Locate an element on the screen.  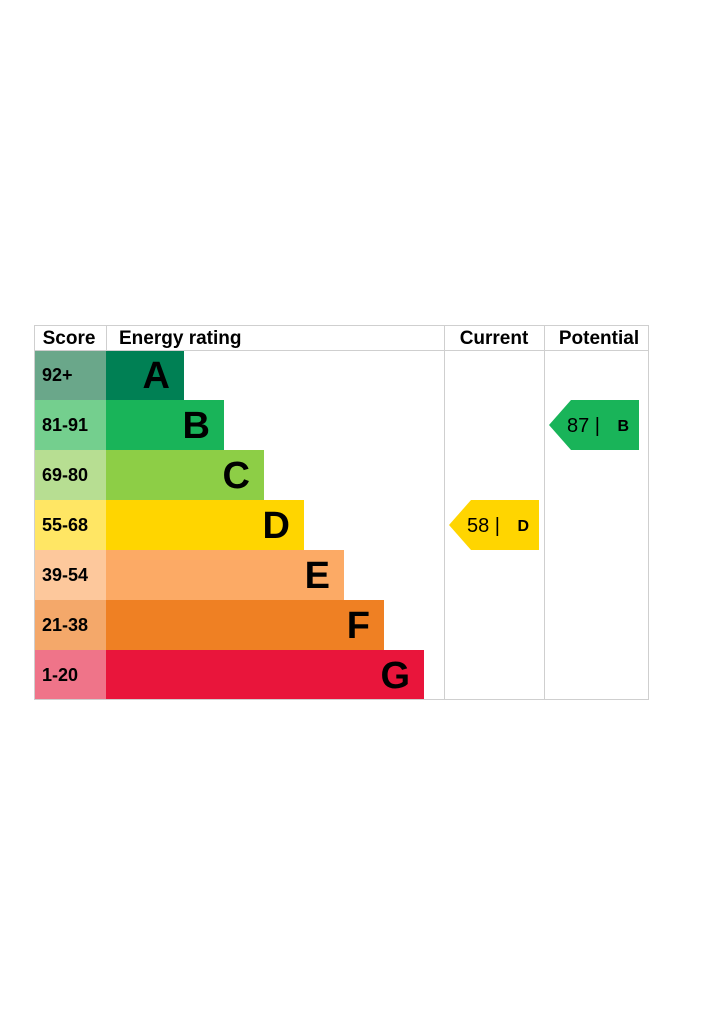
band-bar-f is located at coordinates (245, 625).